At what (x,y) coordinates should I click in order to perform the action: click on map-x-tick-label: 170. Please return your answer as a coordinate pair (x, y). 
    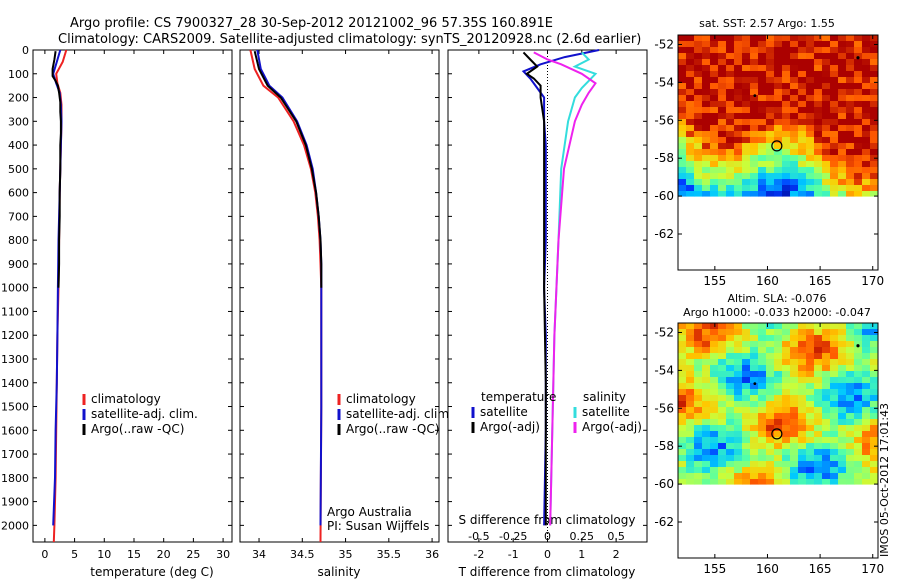
    Looking at the image, I should click on (872, 281).